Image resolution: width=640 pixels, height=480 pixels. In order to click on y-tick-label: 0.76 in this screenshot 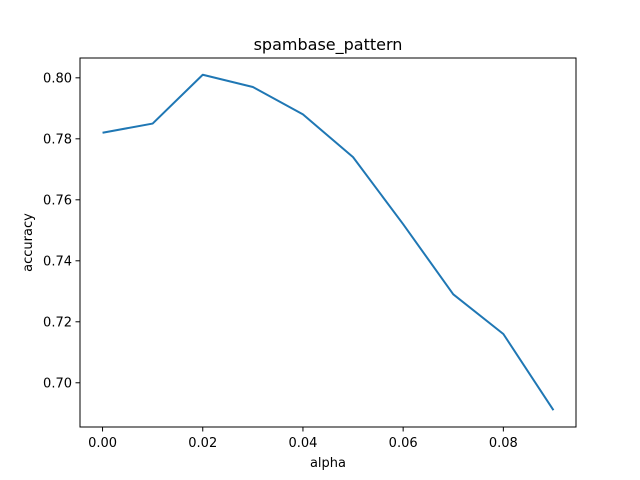, I will do `click(57, 200)`.